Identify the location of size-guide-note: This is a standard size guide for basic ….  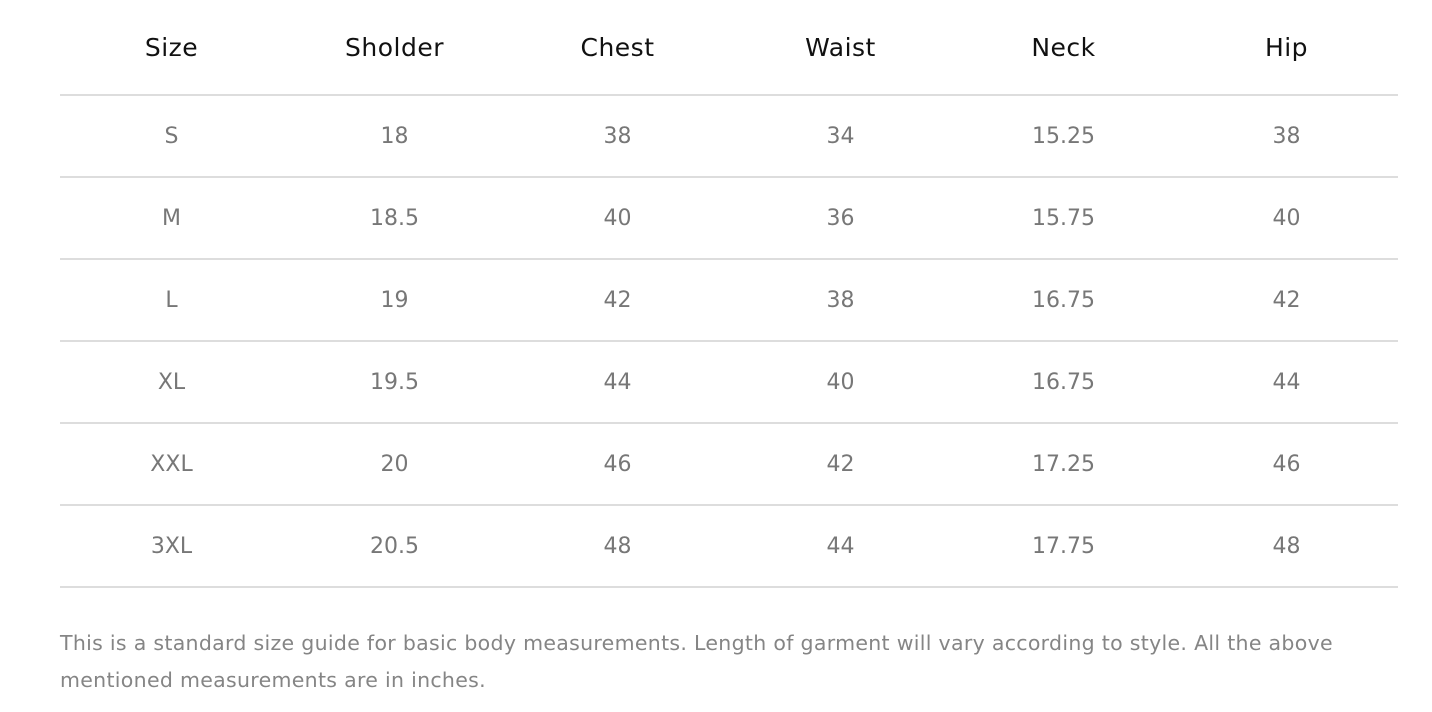
(696, 661).